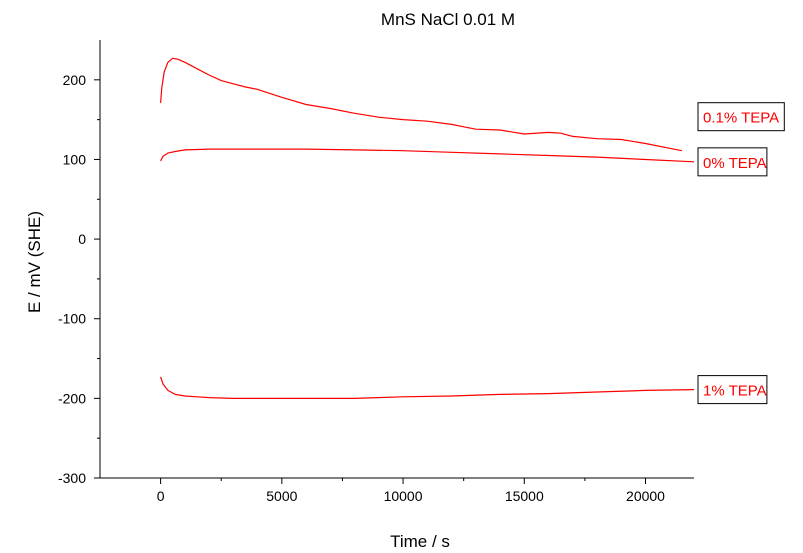  I want to click on y-tick-label: 0, so click(82, 239).